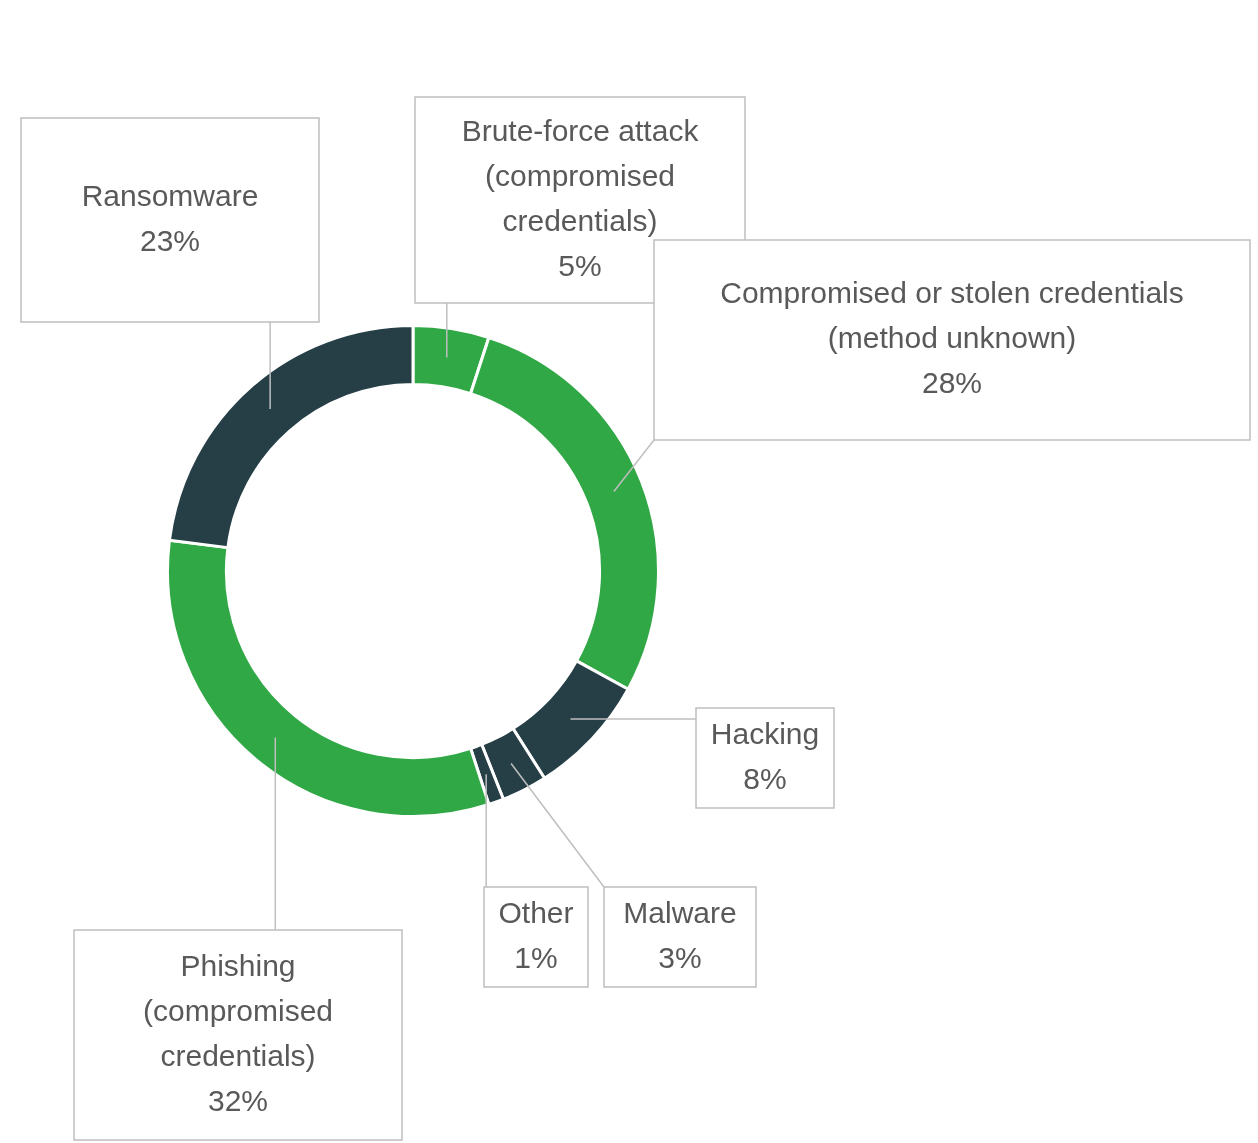  I want to click on data-label: 28%, so click(952, 383).